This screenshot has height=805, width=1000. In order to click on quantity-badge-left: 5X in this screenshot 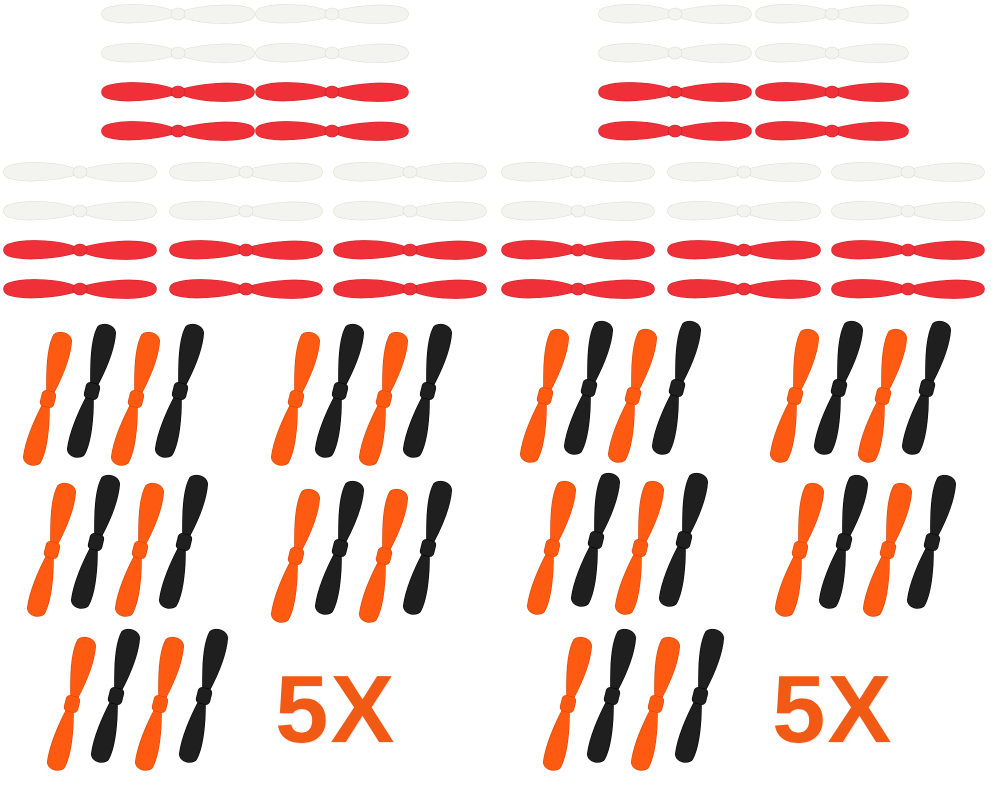, I will do `click(336, 709)`.